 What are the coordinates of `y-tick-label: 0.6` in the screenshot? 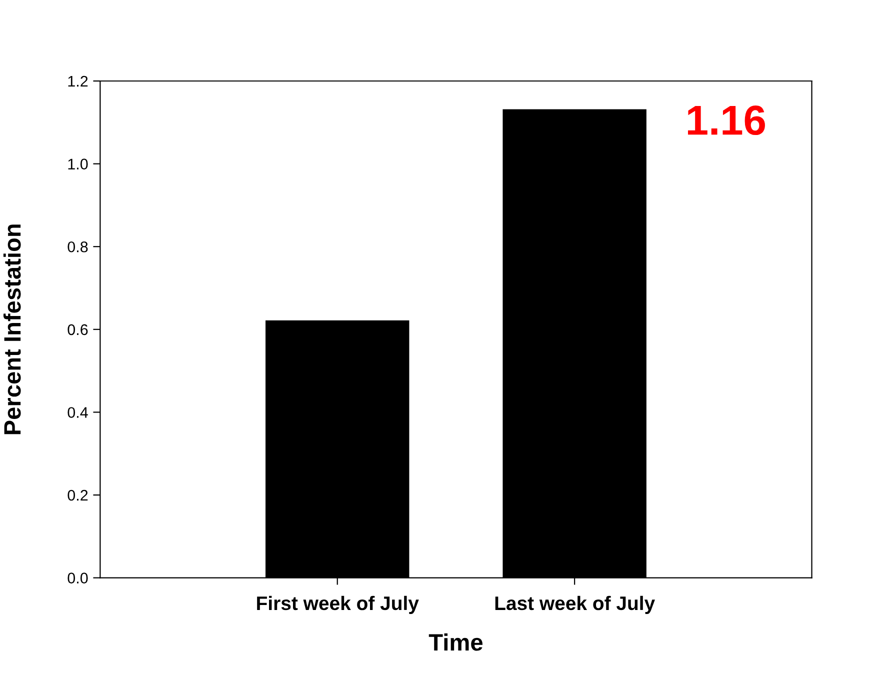 It's located at (78, 330).